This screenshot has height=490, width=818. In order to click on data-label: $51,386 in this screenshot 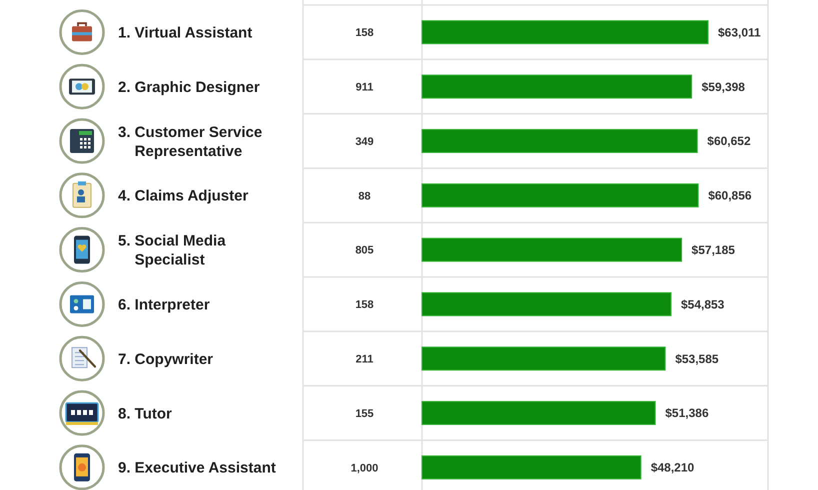, I will do `click(687, 413)`.